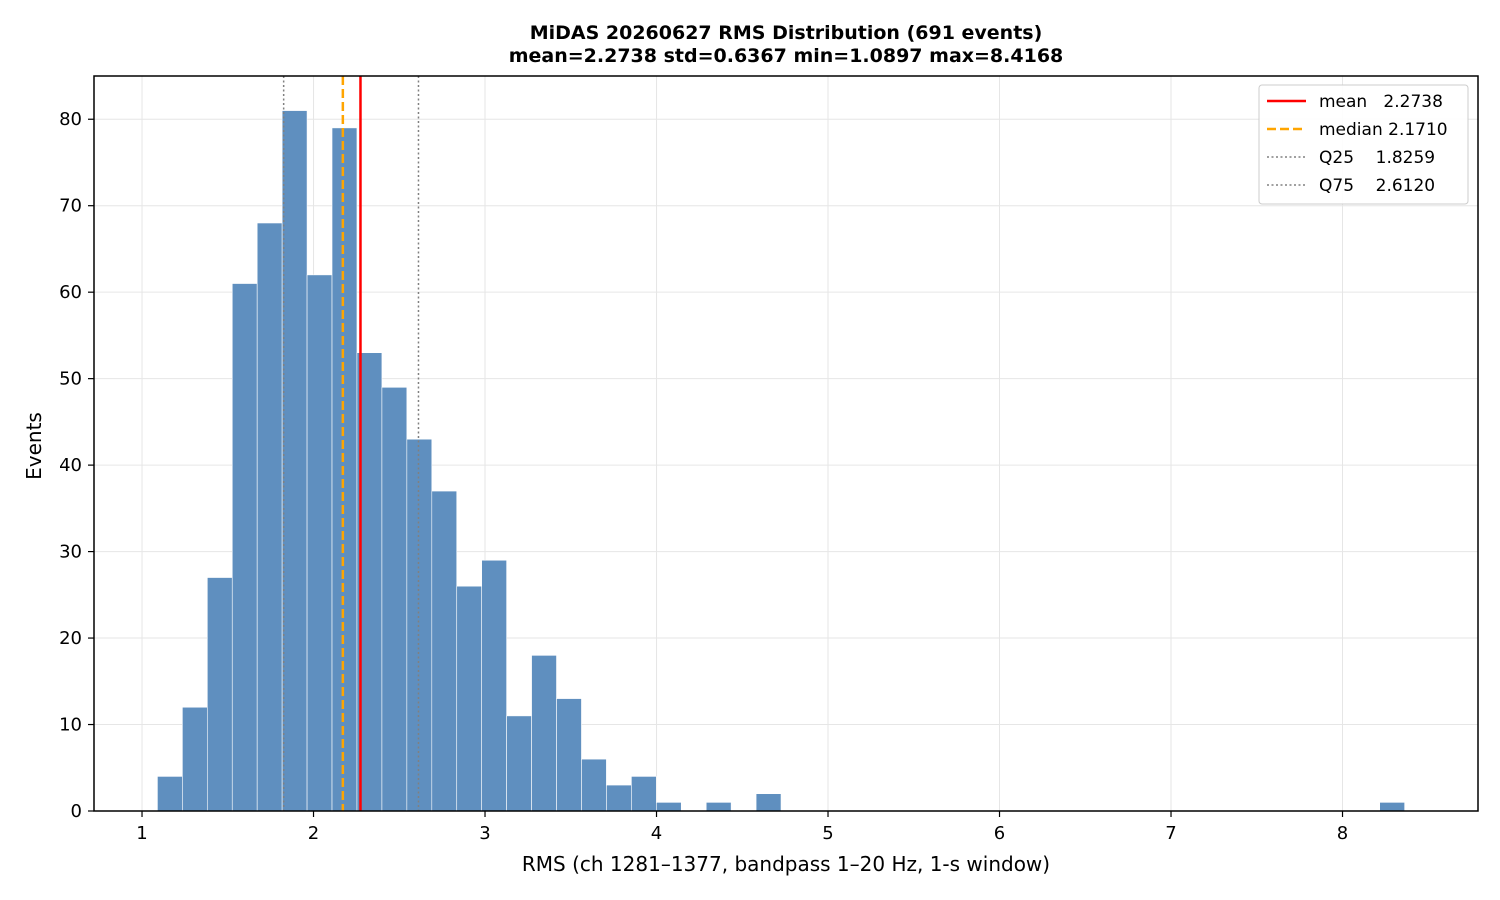  What do you see at coordinates (70, 119) in the screenshot?
I see `y-tick-label: 80` at bounding box center [70, 119].